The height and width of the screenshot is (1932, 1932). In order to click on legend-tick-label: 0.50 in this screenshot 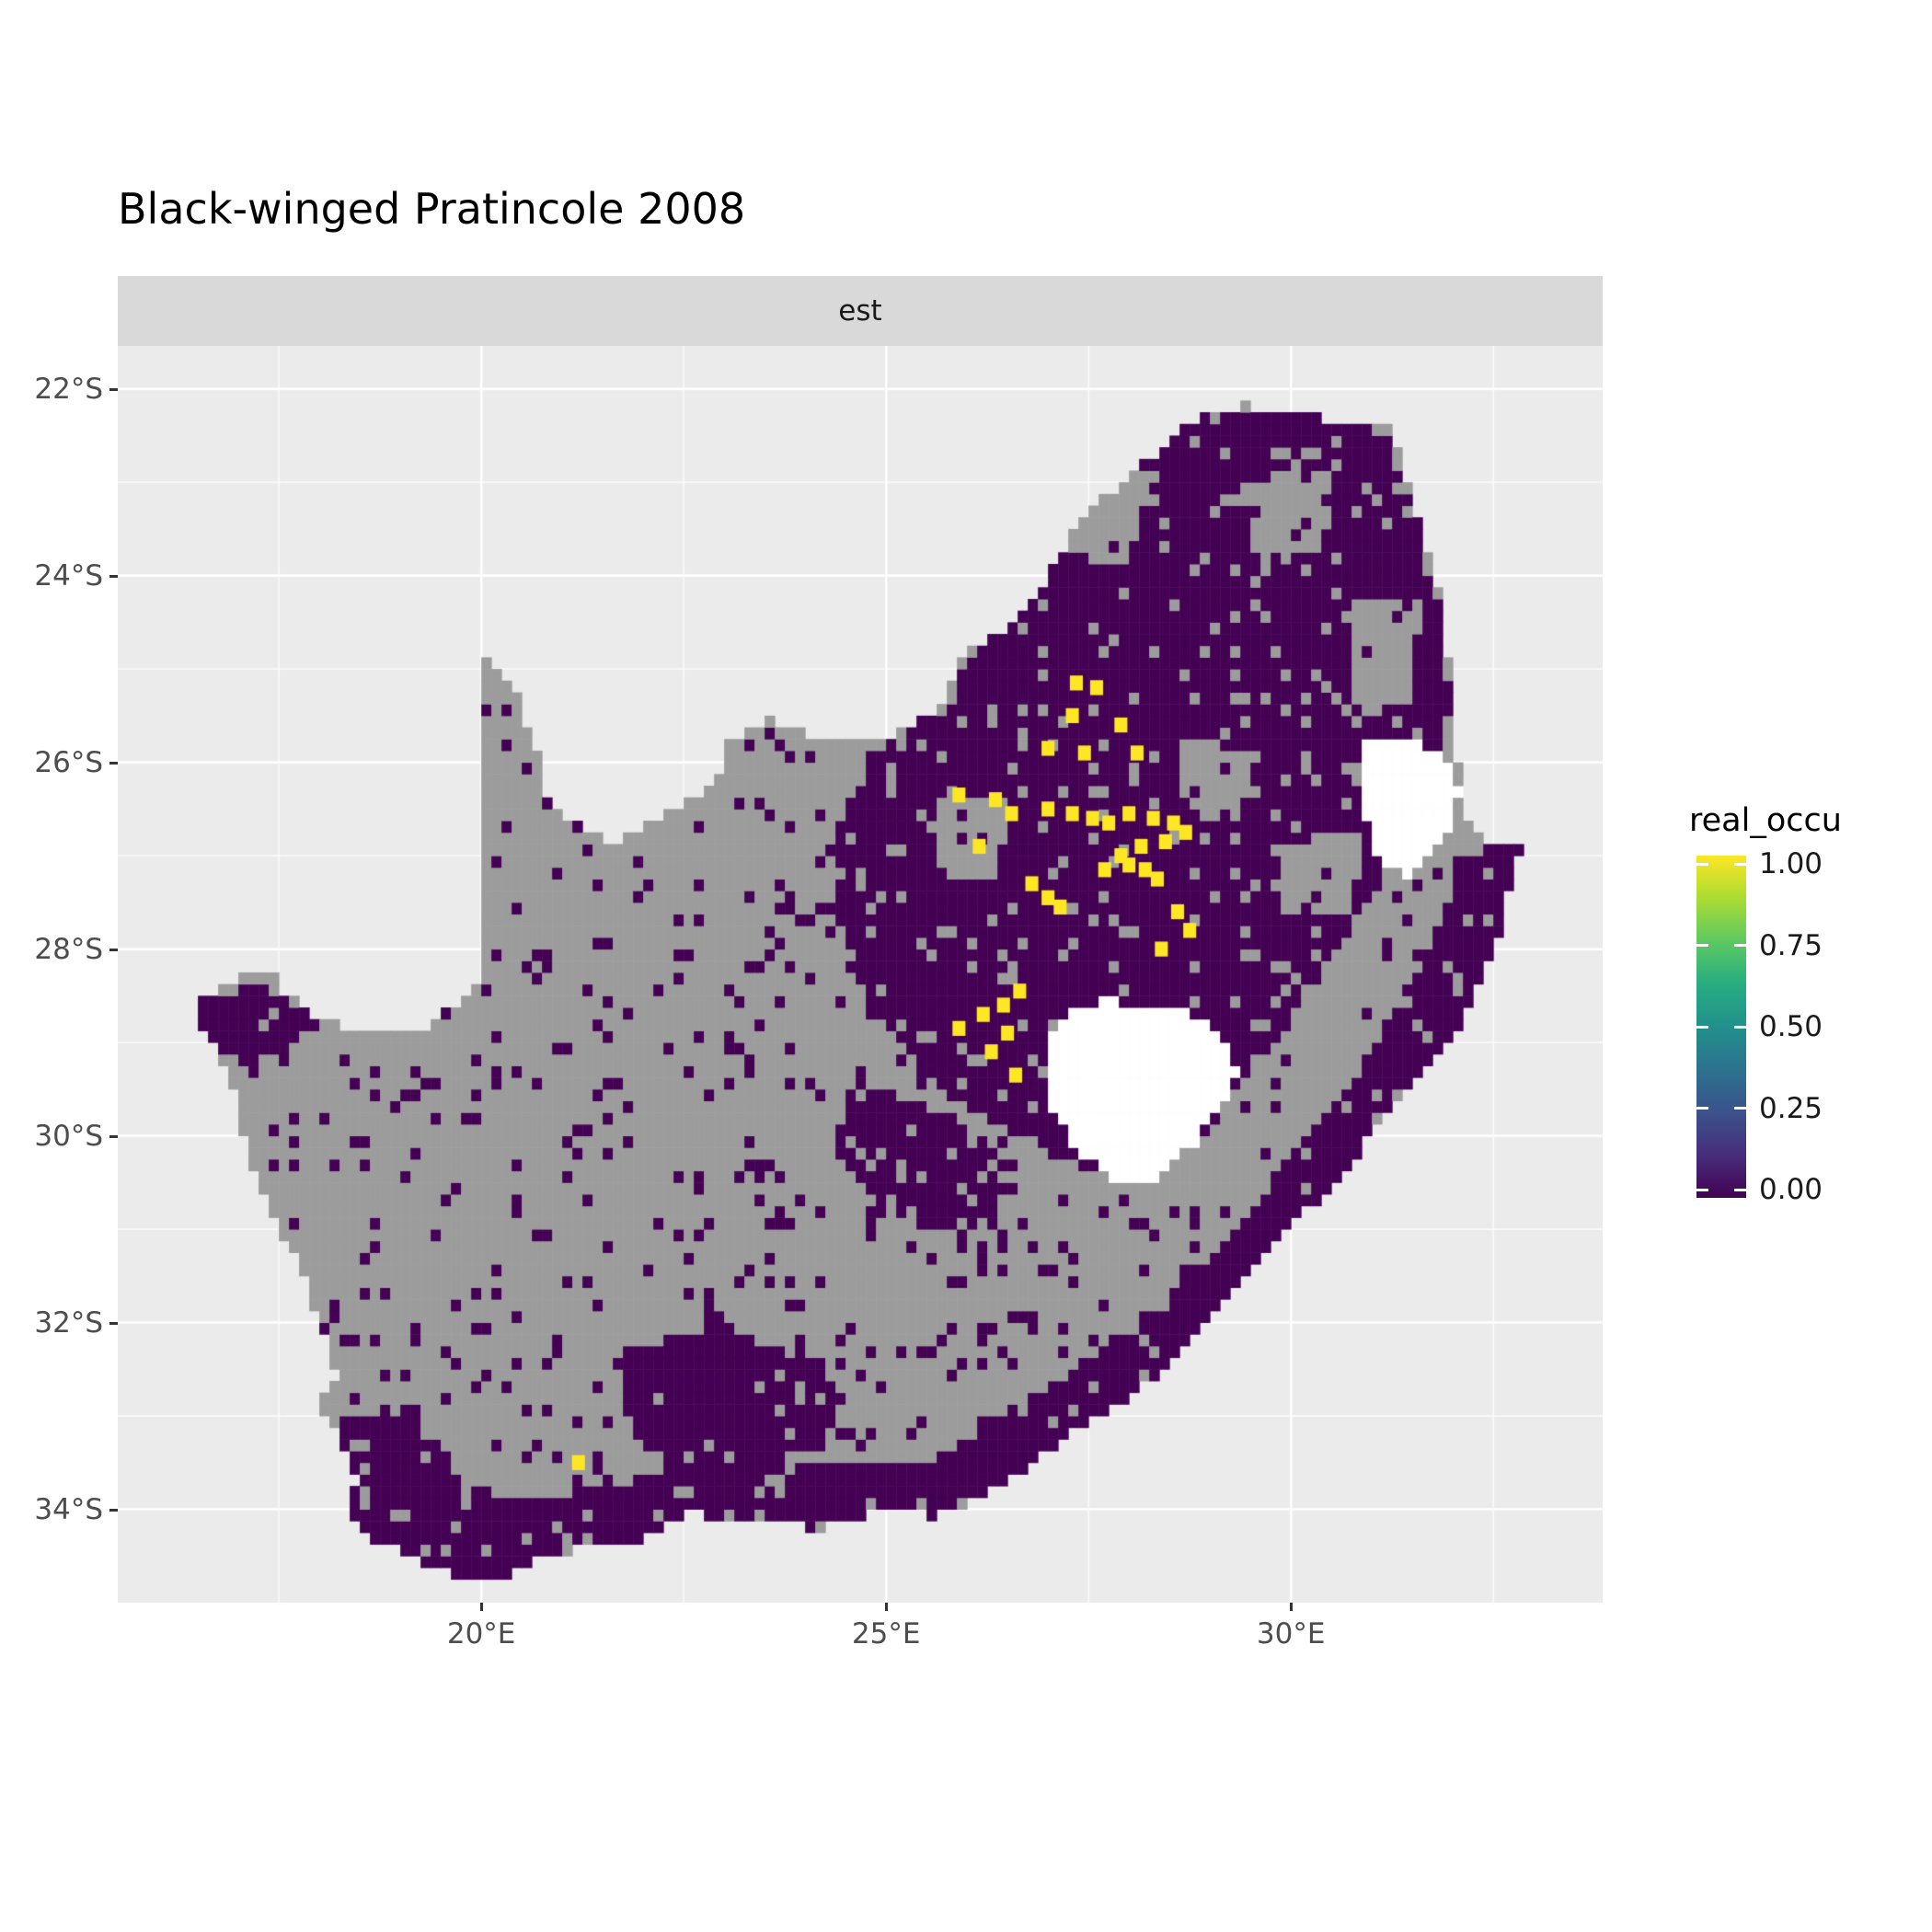, I will do `click(1791, 1026)`.